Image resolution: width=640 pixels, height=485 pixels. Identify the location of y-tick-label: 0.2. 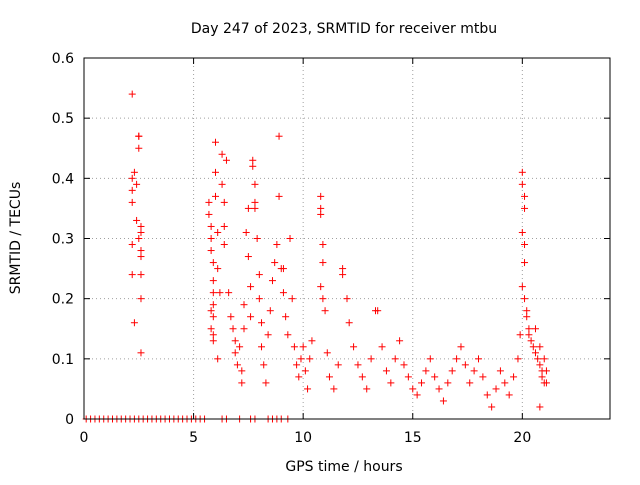
(63, 300).